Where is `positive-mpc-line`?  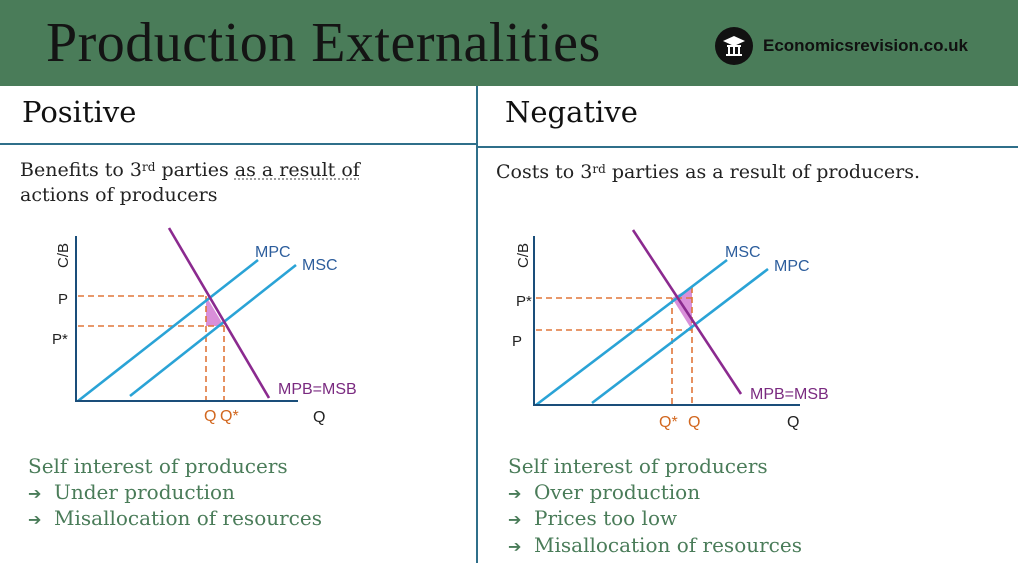
positive-mpc-line is located at coordinates (168, 330).